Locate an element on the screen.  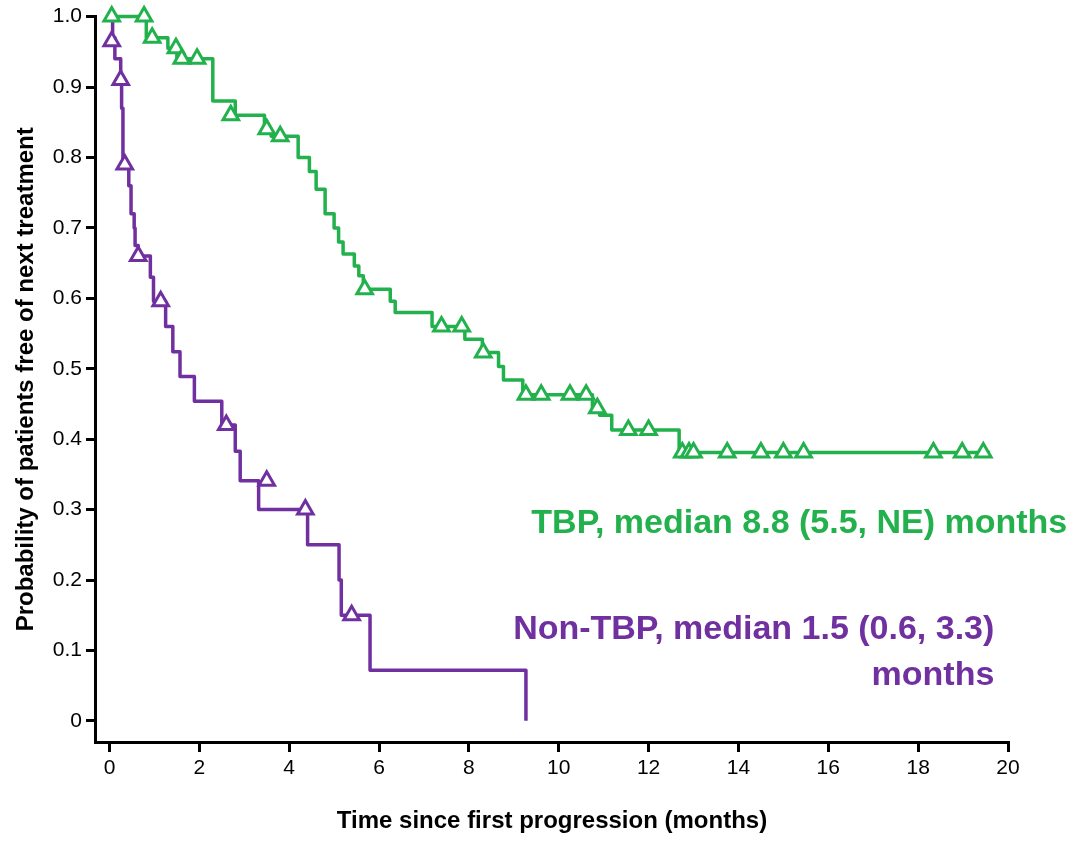
x-tick-label: 2 is located at coordinates (199, 767).